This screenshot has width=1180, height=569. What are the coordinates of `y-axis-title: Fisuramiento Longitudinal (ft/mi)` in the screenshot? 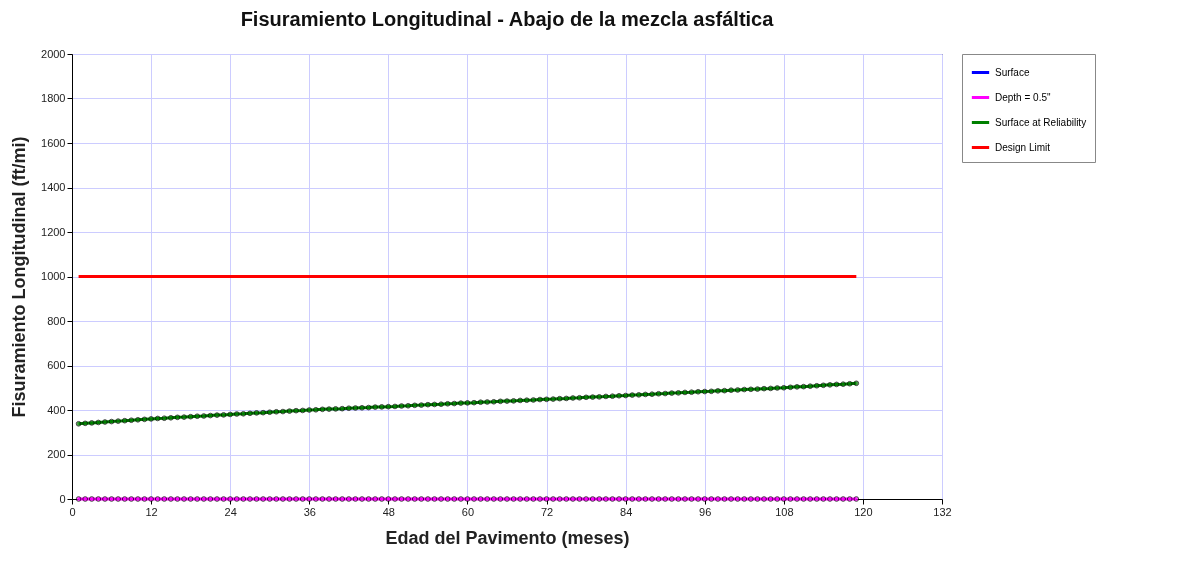 It's located at (19, 277).